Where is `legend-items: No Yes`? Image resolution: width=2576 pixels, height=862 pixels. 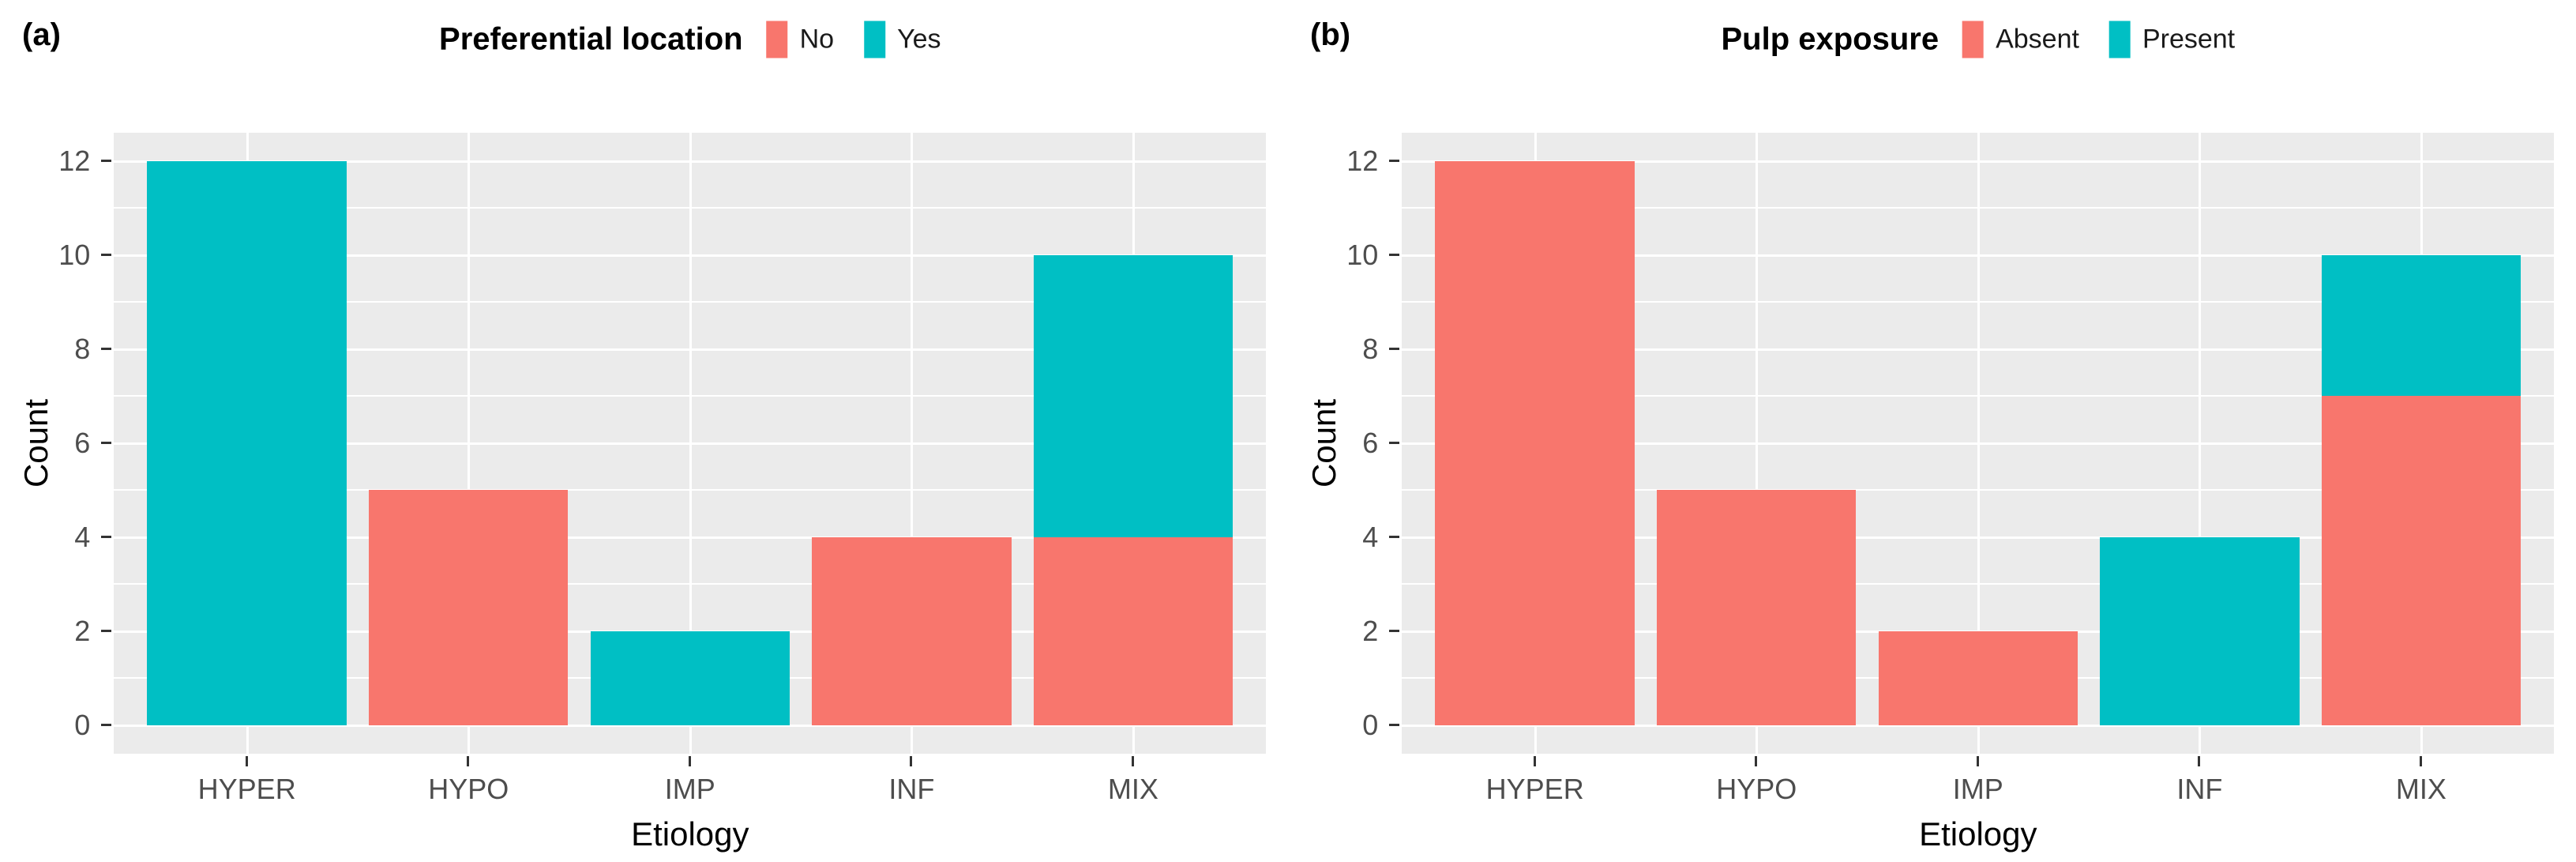 legend-items: No Yes is located at coordinates (853, 39).